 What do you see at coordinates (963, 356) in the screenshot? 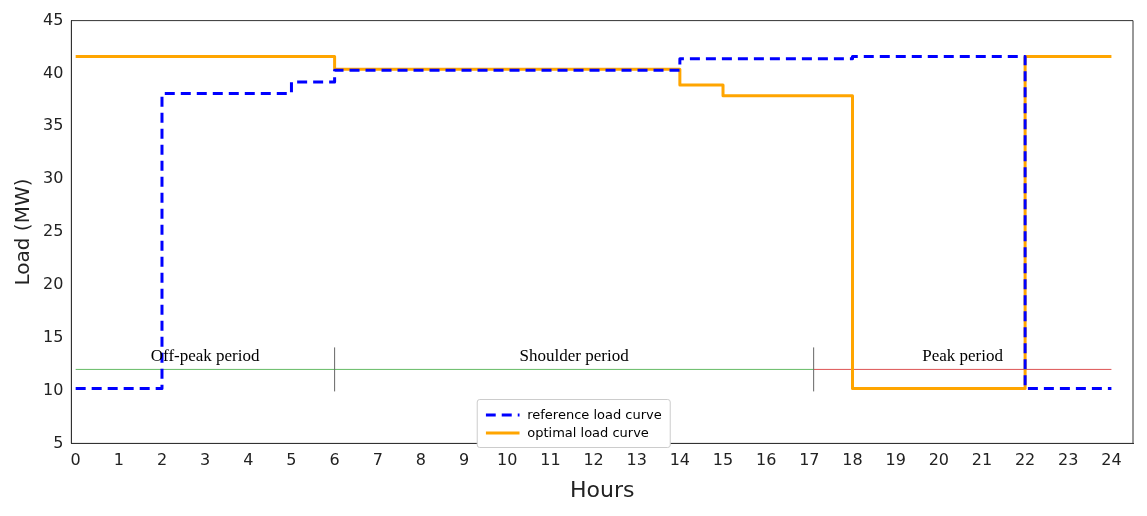
I see `annotation: Peak period` at bounding box center [963, 356].